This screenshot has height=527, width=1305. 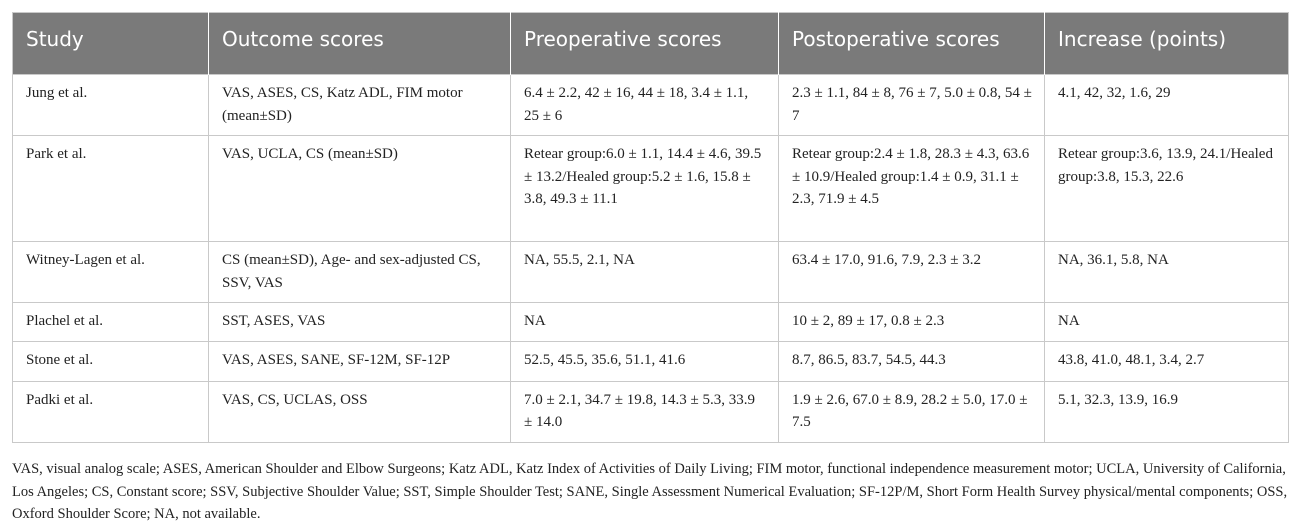 What do you see at coordinates (110, 188) in the screenshot?
I see `cell-study: Park et al.` at bounding box center [110, 188].